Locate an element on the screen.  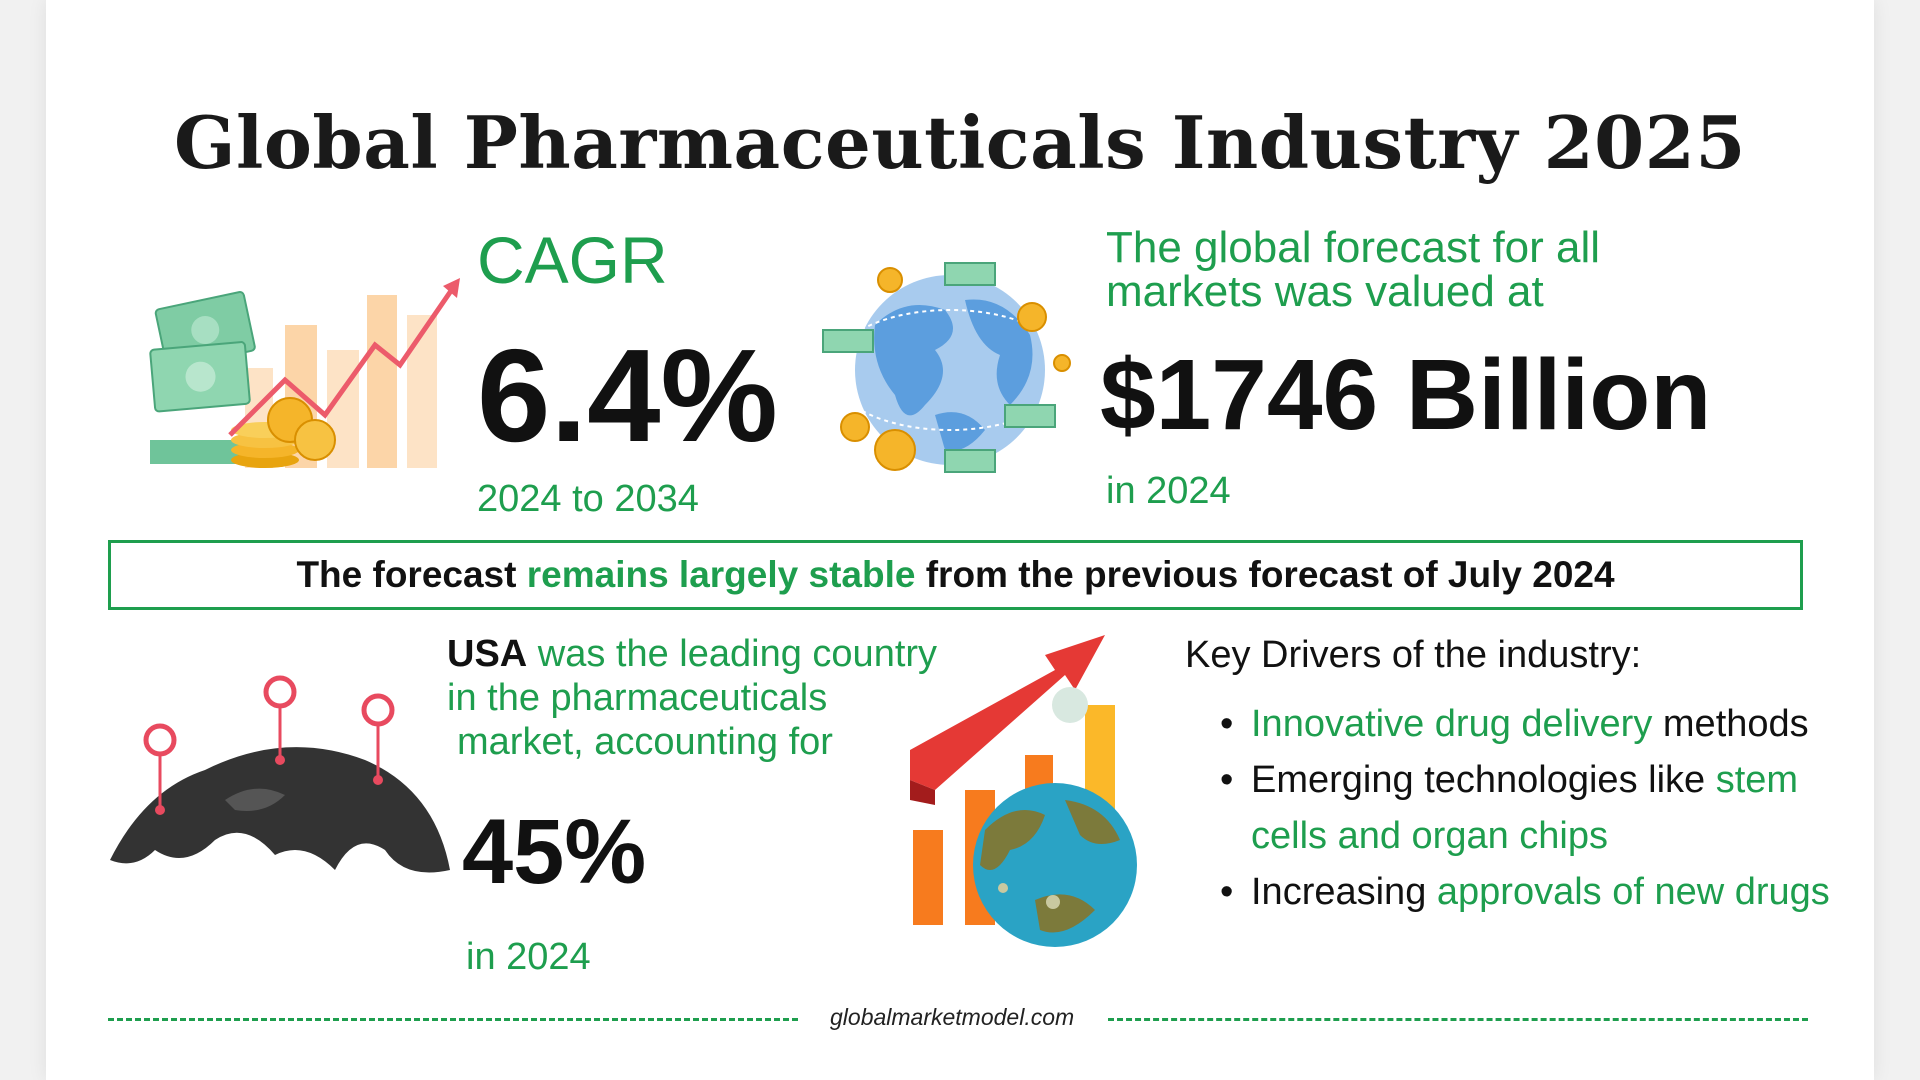
money-growth-icon is located at coordinates (304, 373).